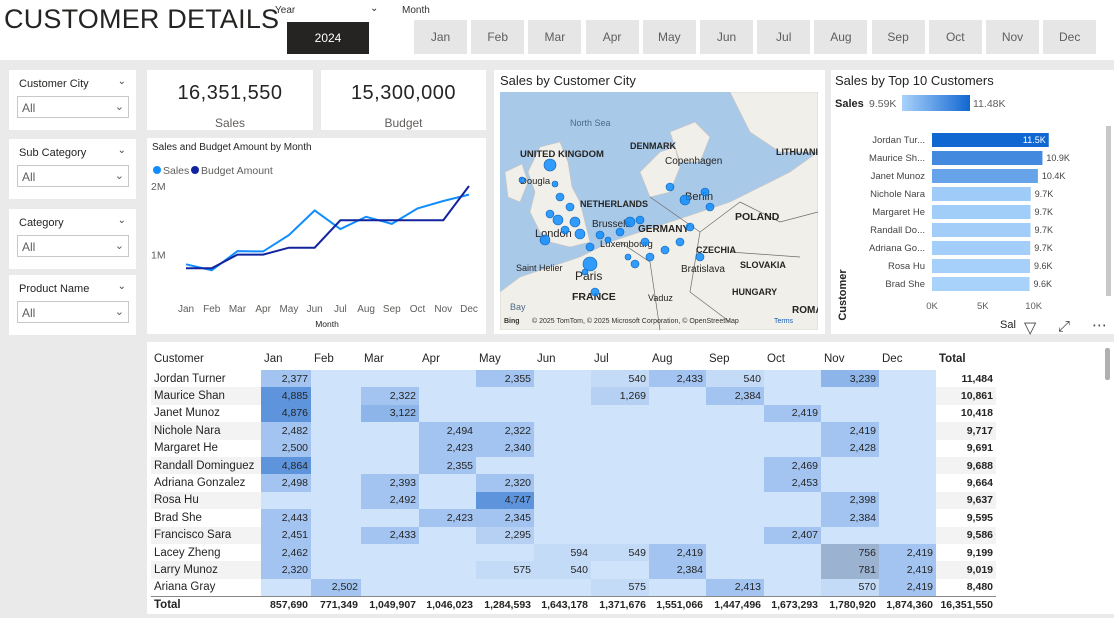  I want to click on table-row: Randall Dominguez 4,864 2,355 2,469 9,688, so click(573, 465).